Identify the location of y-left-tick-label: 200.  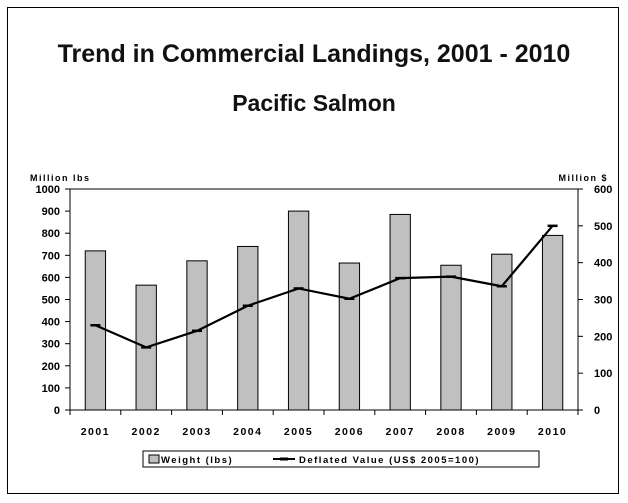
(51, 367).